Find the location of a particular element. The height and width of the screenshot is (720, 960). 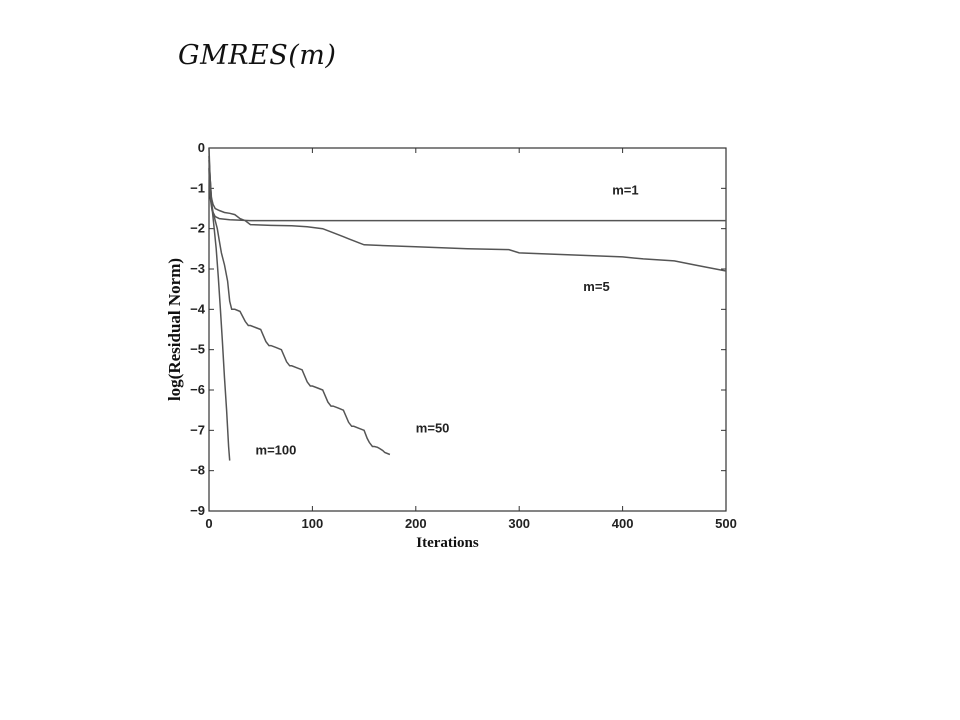

y-axis-title: log(Residual Norm) is located at coordinates (174, 329).